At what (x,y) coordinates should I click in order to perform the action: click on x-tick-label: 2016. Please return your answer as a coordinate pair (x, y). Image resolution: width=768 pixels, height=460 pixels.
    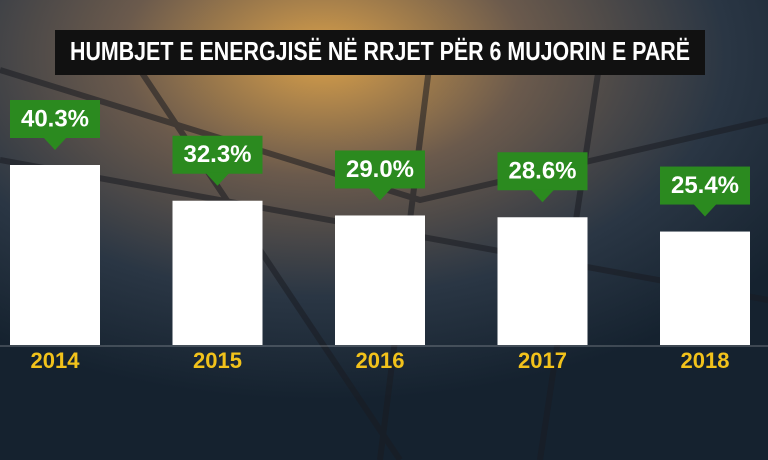
    Looking at the image, I should click on (380, 360).